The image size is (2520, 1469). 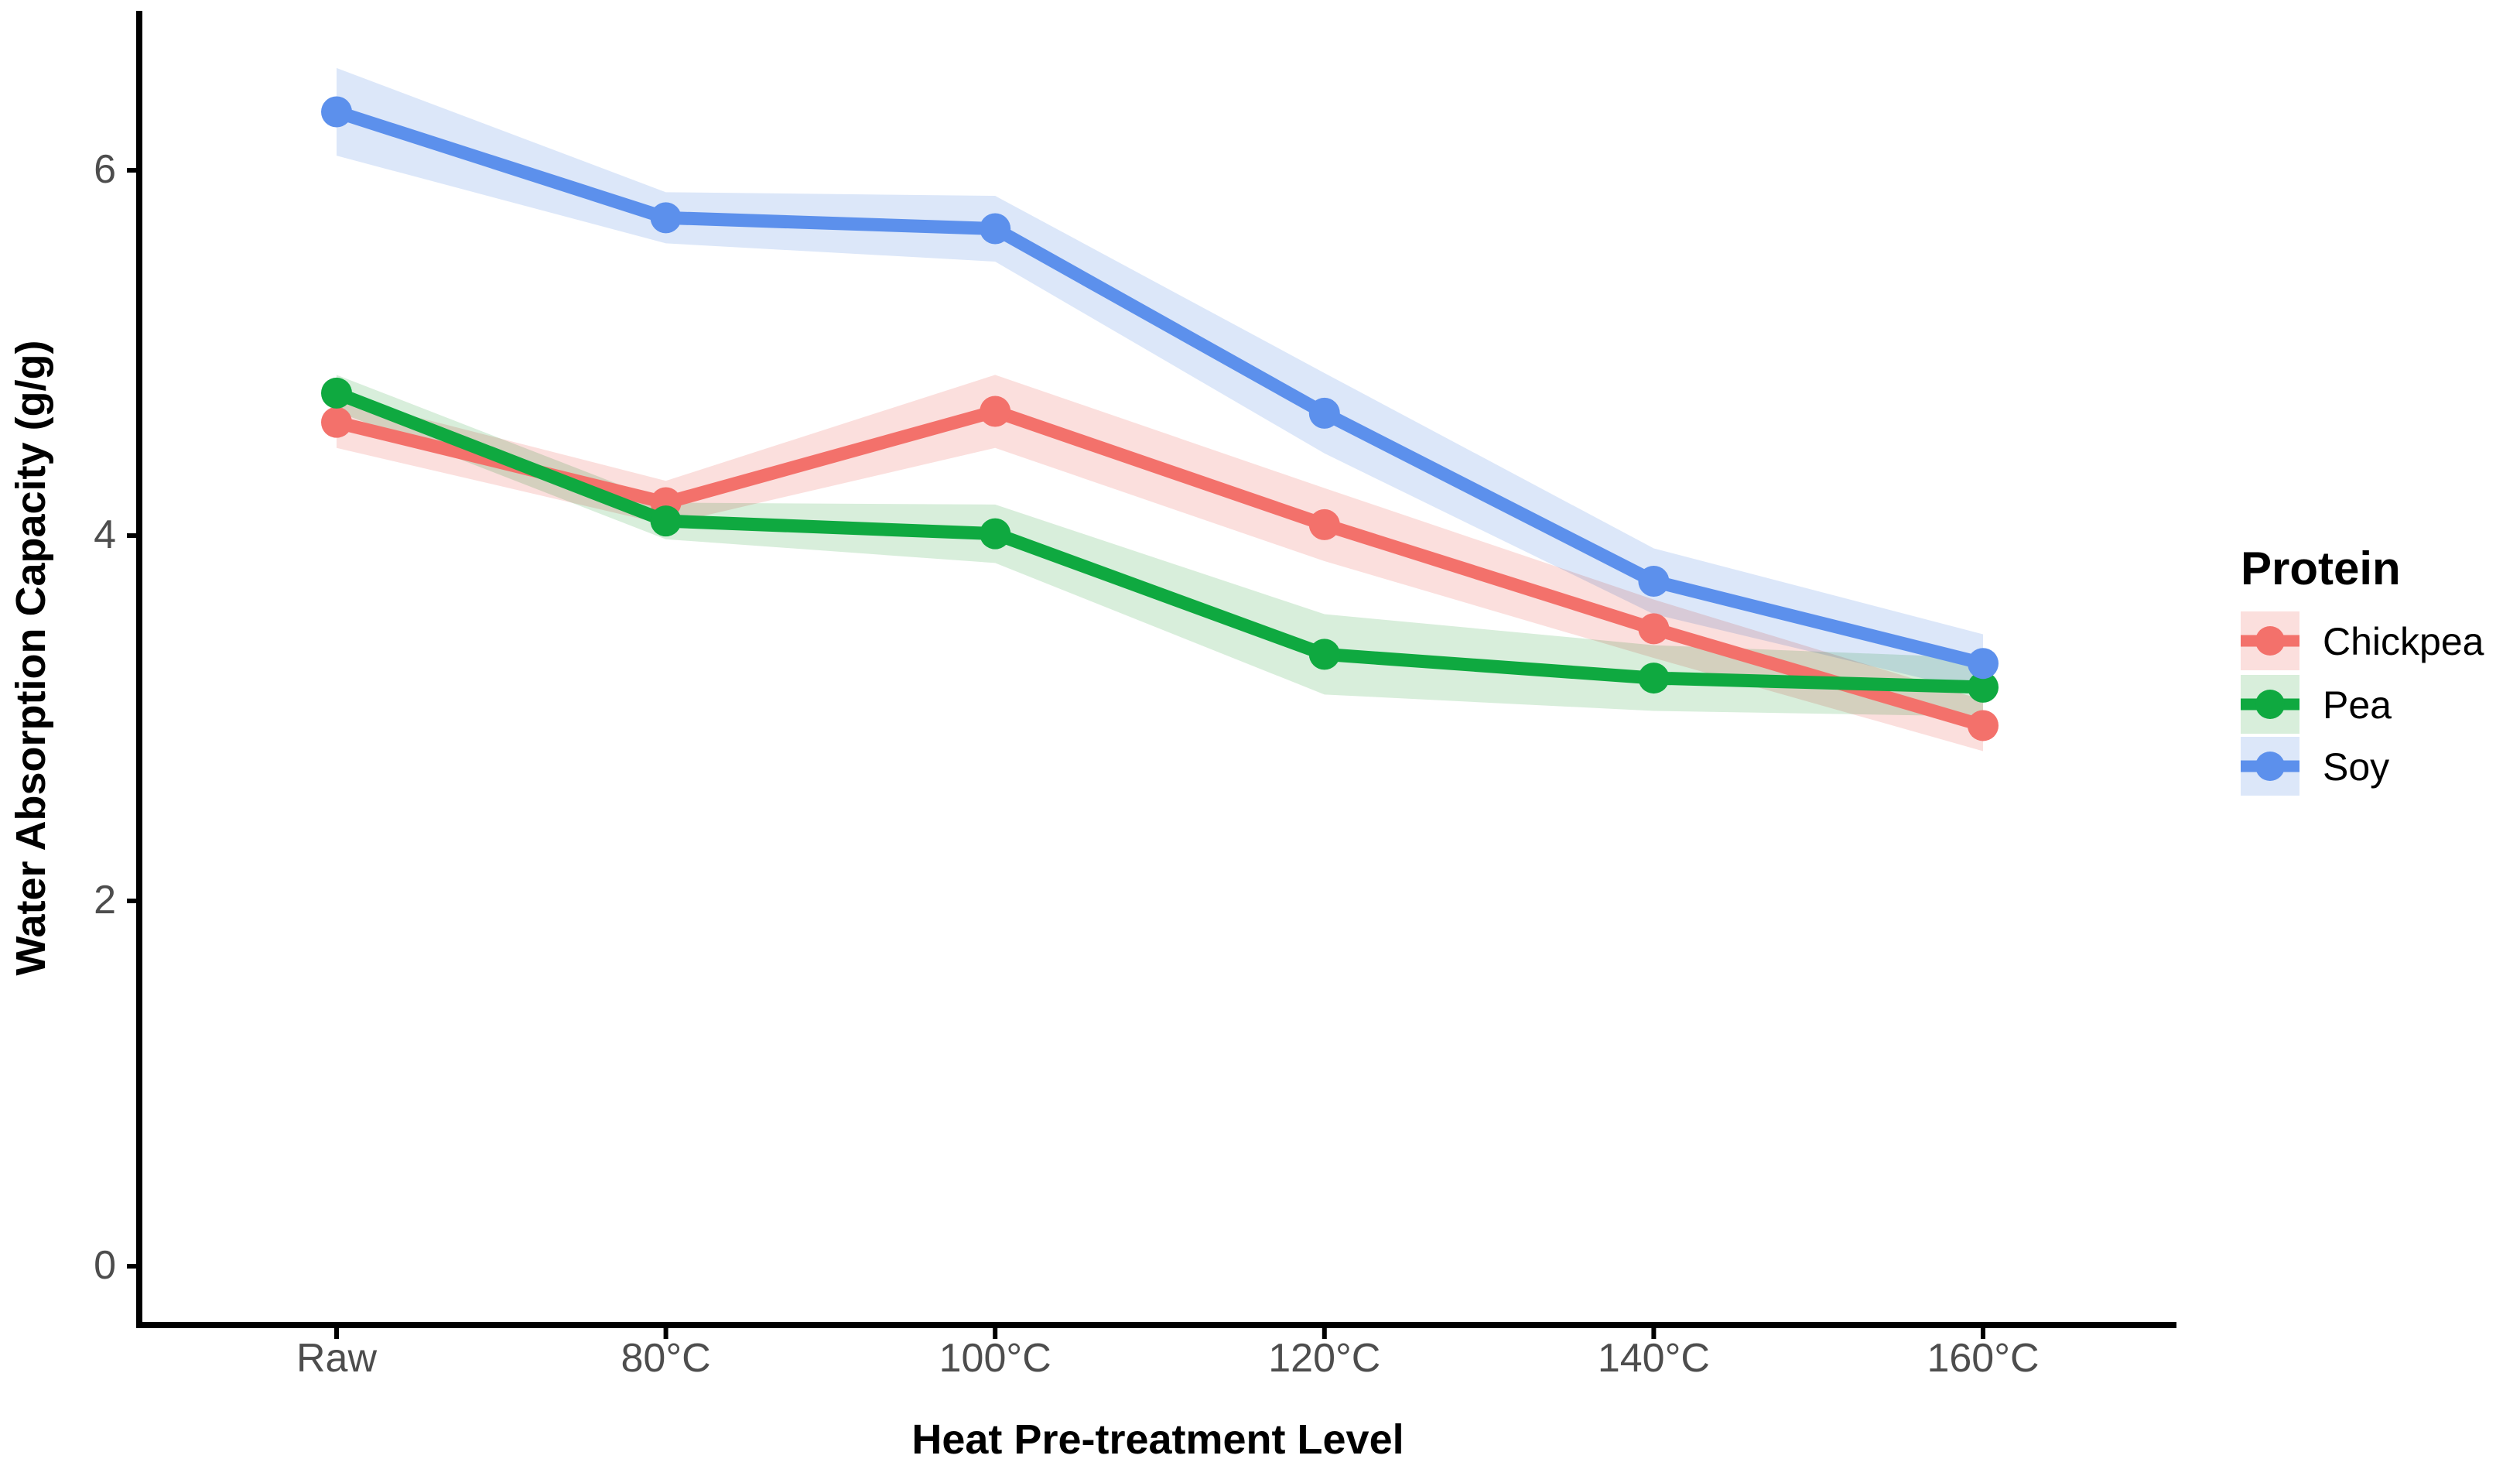 What do you see at coordinates (1983, 687) in the screenshot?
I see `pea-point-160°C` at bounding box center [1983, 687].